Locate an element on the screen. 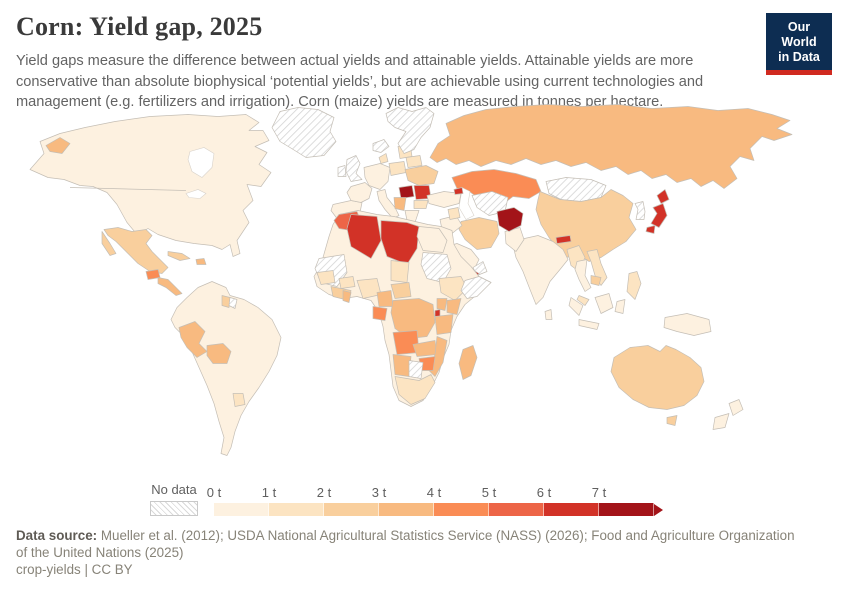 The height and width of the screenshot is (600, 850). country-france is located at coordinates (359, 192).